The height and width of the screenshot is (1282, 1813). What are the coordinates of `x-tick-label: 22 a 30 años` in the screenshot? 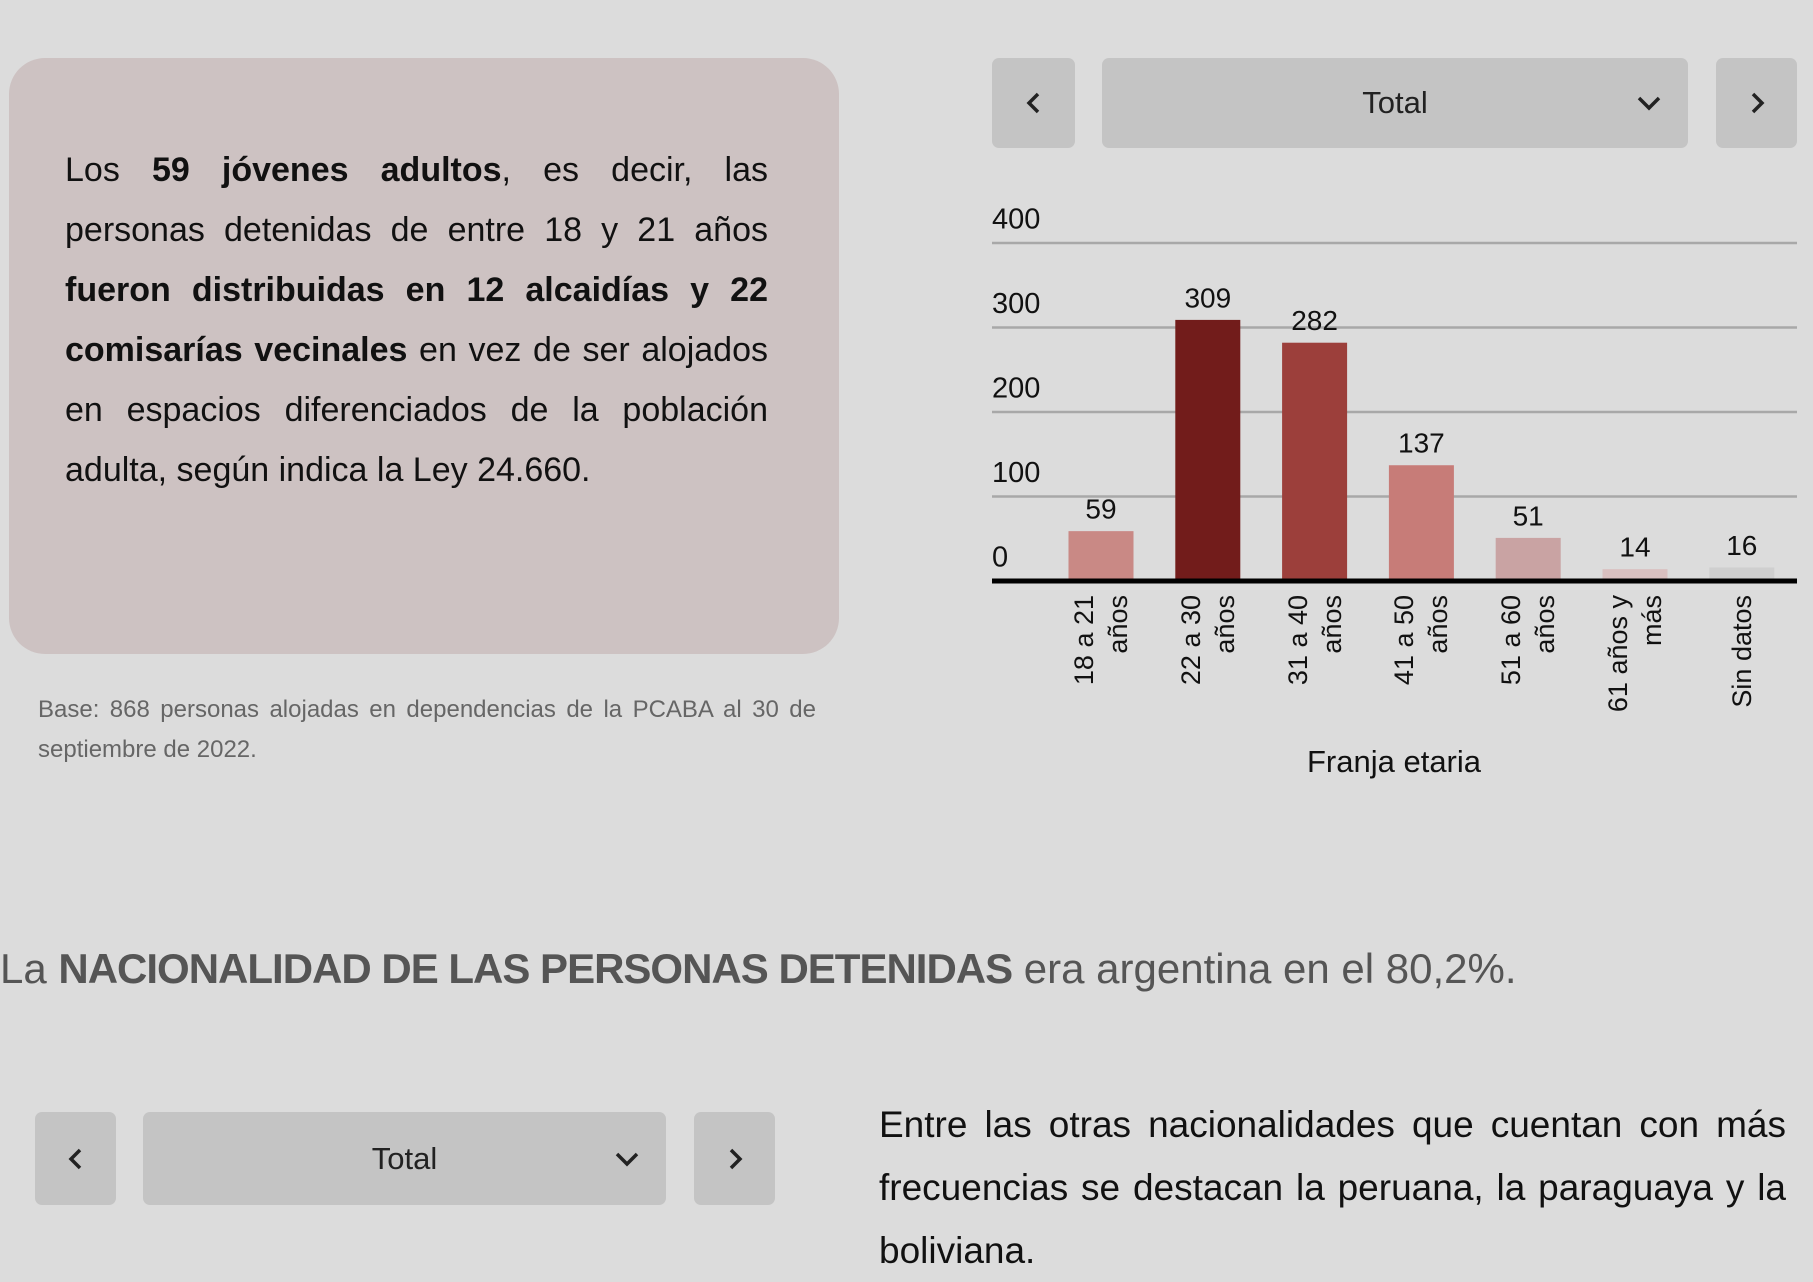 It's located at (1208, 662).